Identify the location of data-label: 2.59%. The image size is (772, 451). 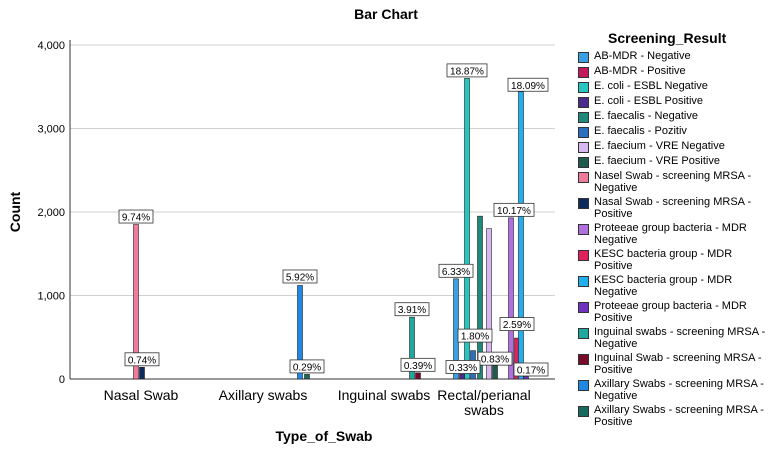
(517, 325).